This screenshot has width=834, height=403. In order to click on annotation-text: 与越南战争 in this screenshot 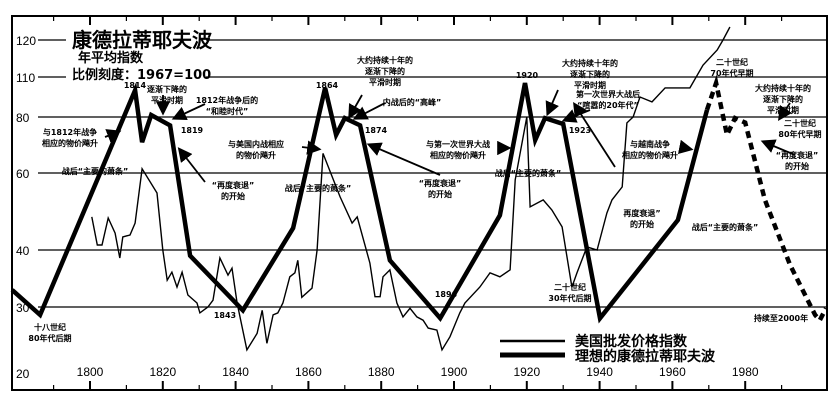, I will do `click(650, 144)`.